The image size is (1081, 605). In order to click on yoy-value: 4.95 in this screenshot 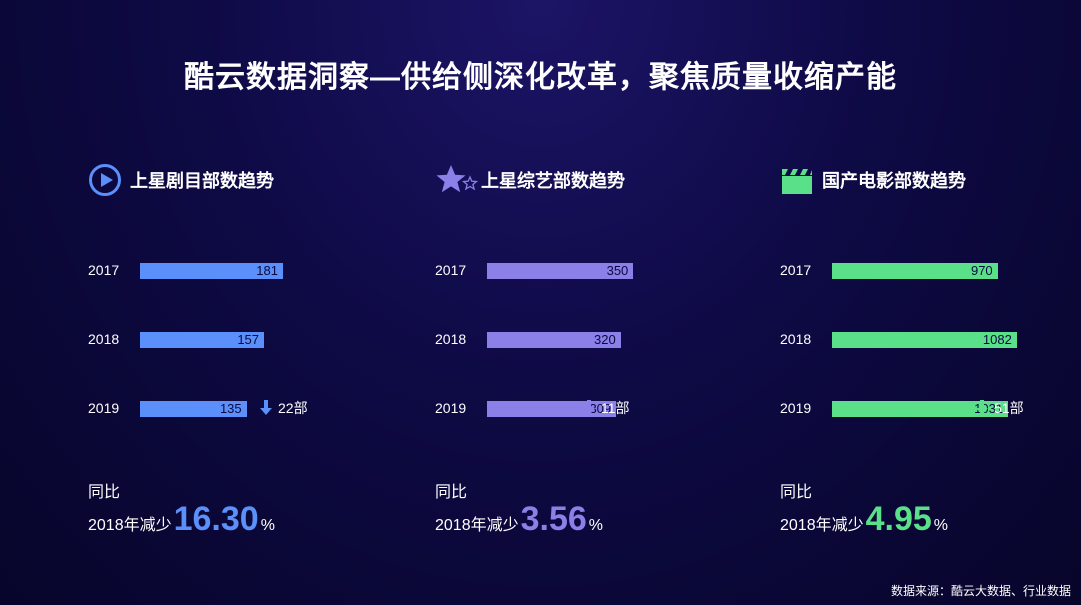, I will do `click(898, 519)`.